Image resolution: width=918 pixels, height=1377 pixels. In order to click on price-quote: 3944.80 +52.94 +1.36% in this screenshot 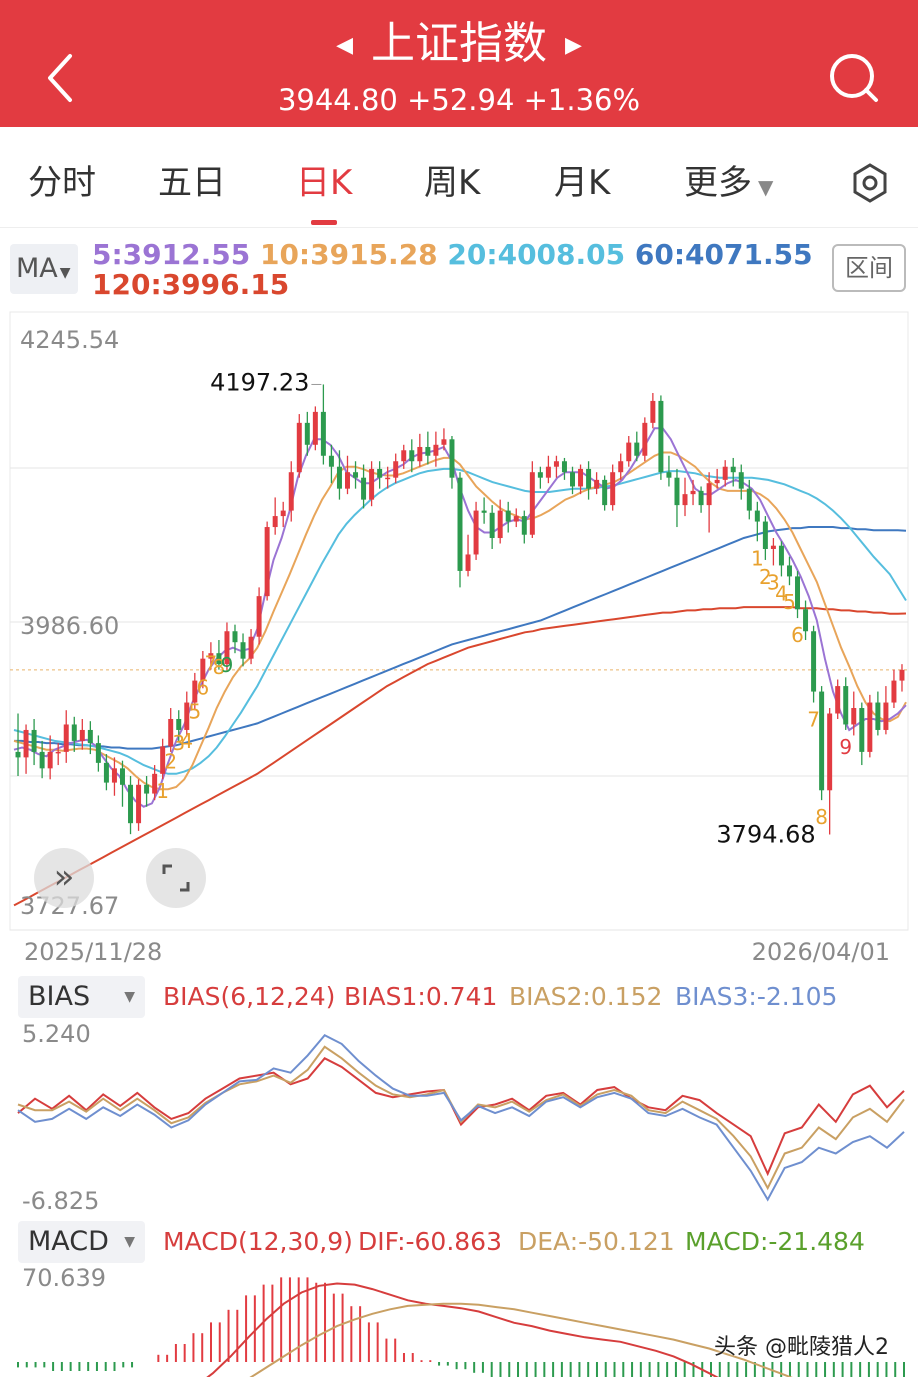, I will do `click(459, 100)`.